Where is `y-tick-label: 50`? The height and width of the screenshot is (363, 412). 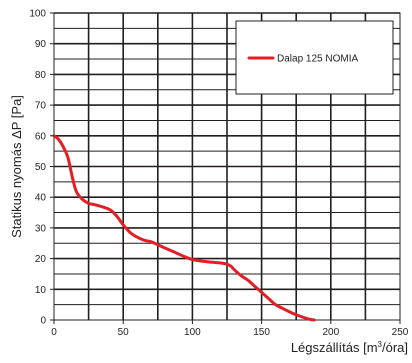 y-tick-label: 50 is located at coordinates (41, 167).